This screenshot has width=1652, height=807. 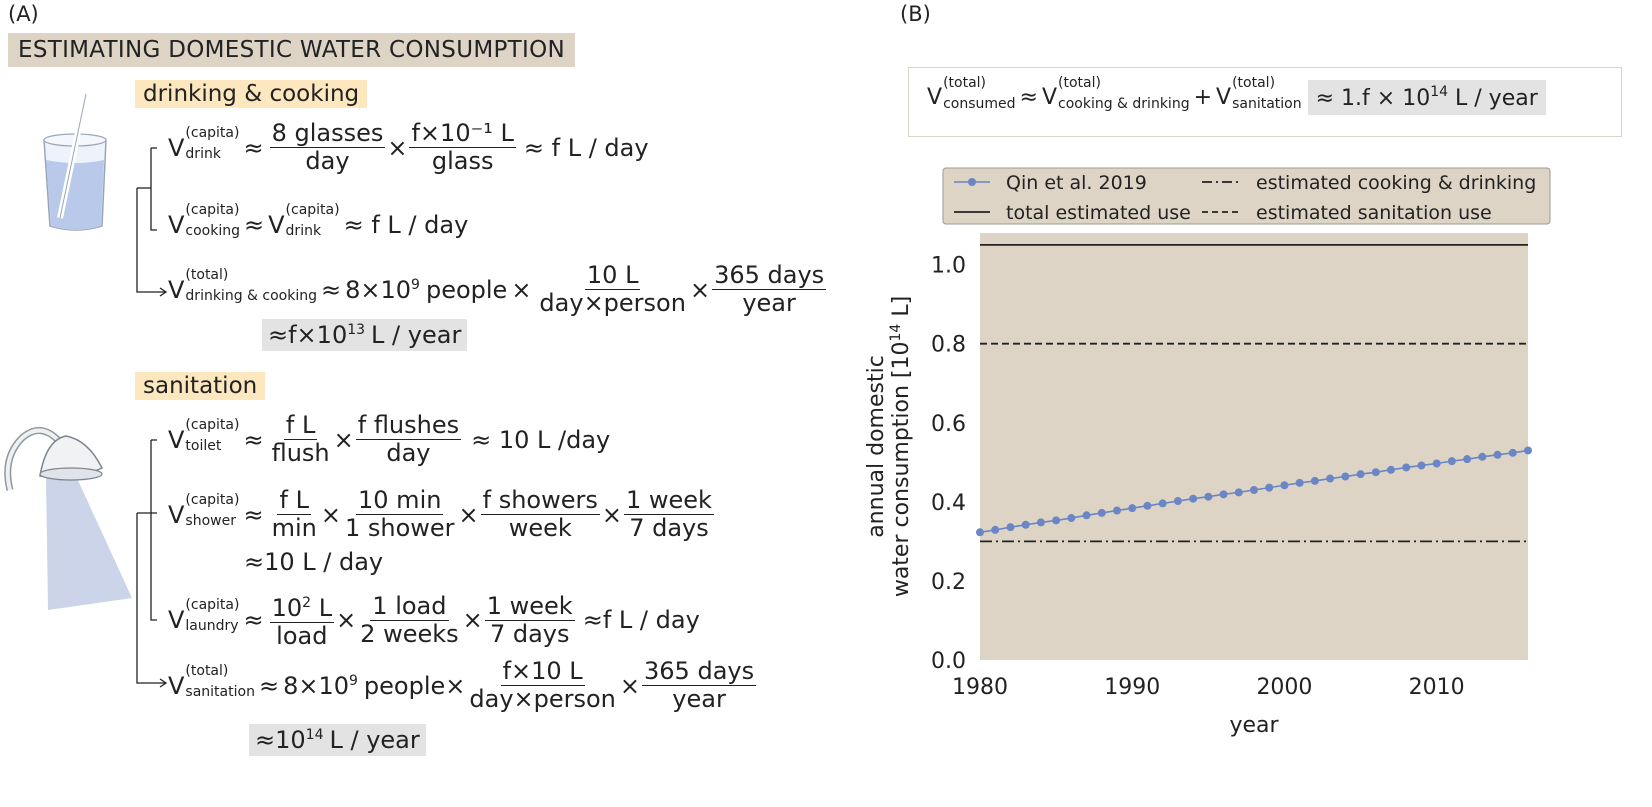 I want to click on total-formula-result: ≈ 1.f × 1014 L / year, so click(x=1426, y=97).